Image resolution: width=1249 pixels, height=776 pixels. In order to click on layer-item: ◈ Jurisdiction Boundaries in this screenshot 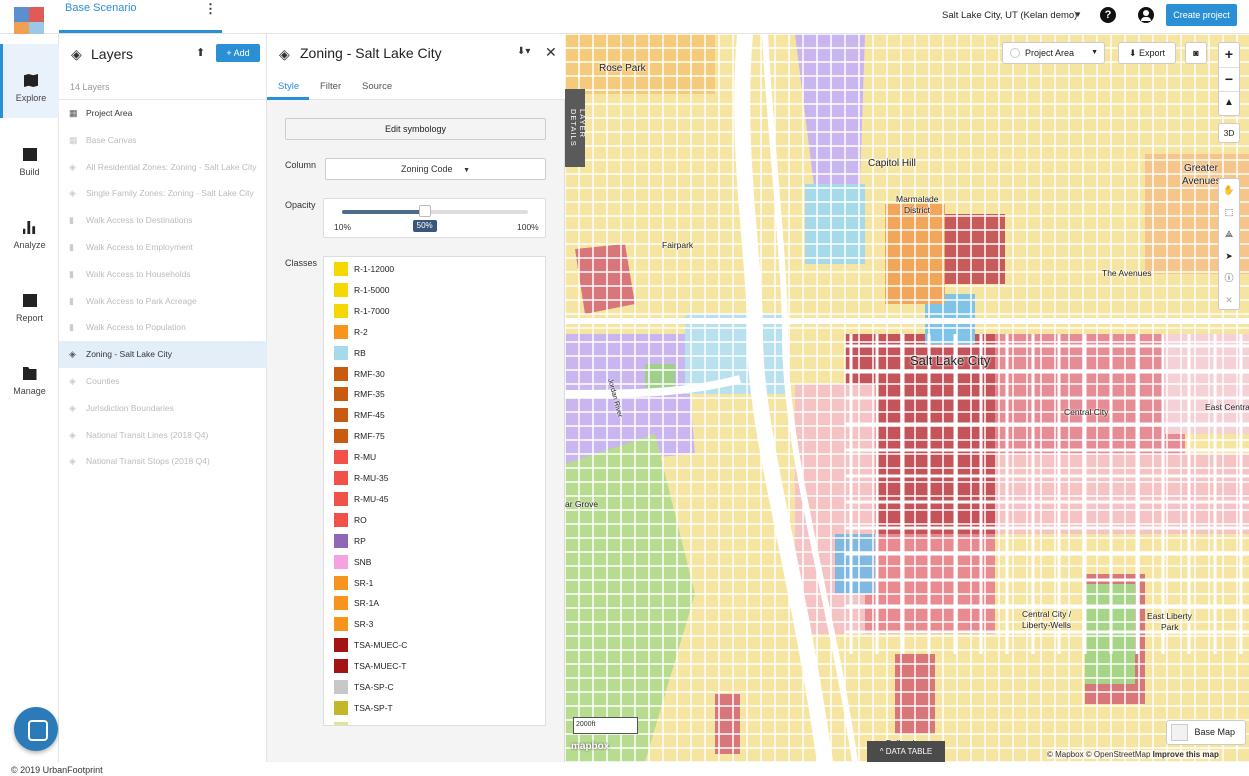, I will do `click(163, 408)`.